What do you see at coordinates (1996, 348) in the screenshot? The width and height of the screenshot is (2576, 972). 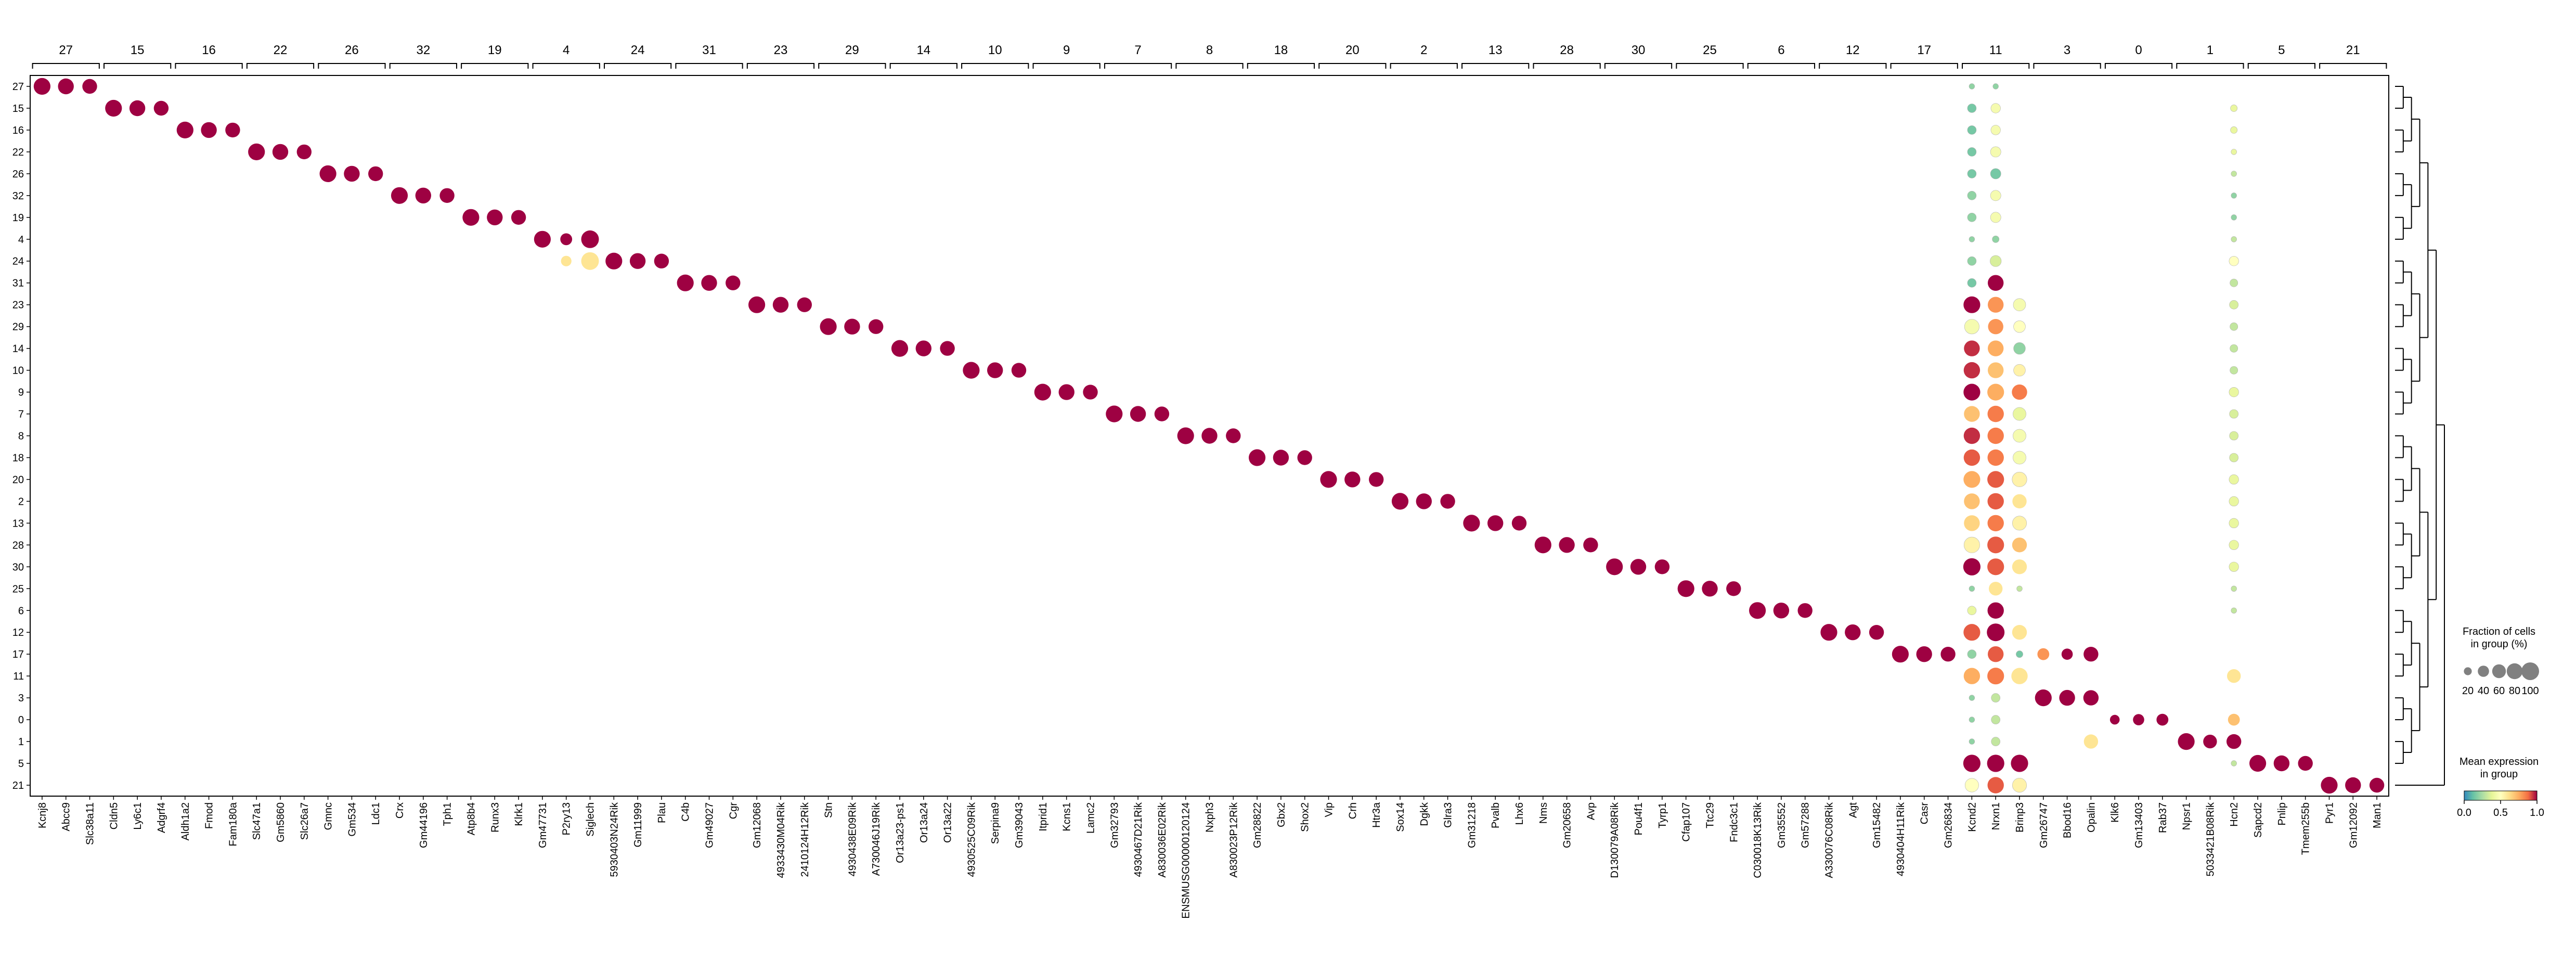 I see `dot-14-Nrxn1` at bounding box center [1996, 348].